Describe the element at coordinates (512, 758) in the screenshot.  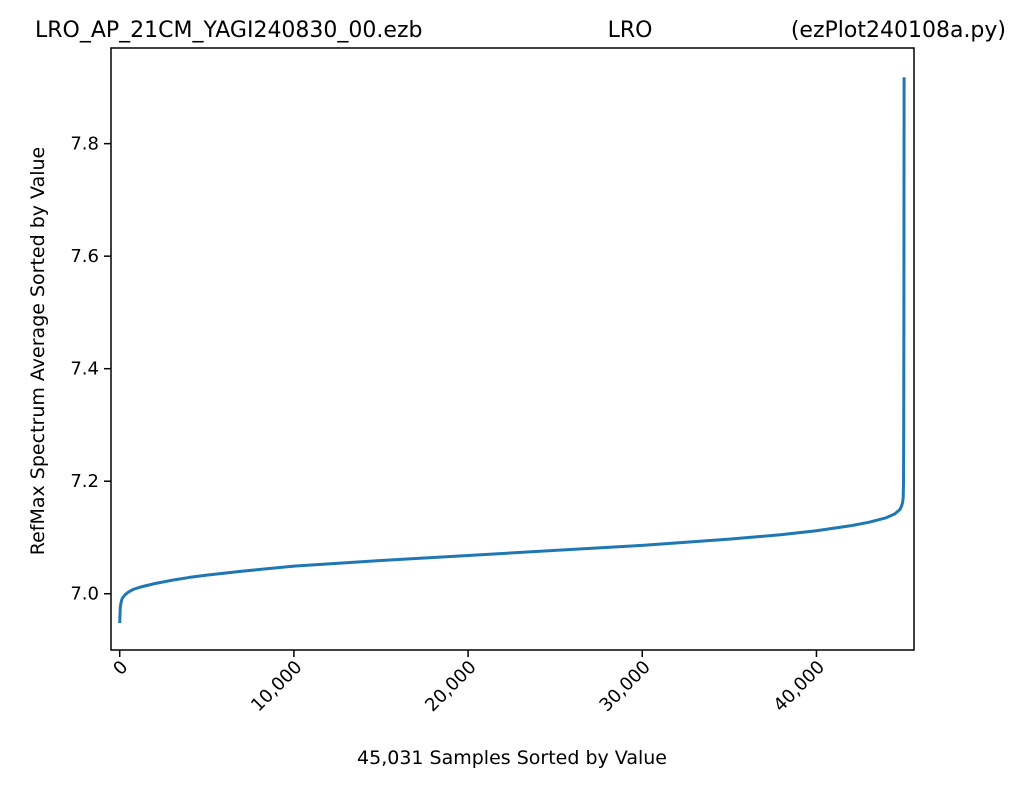
I see `x-axis-label: 45,031 Samples Sorted by Value` at that location.